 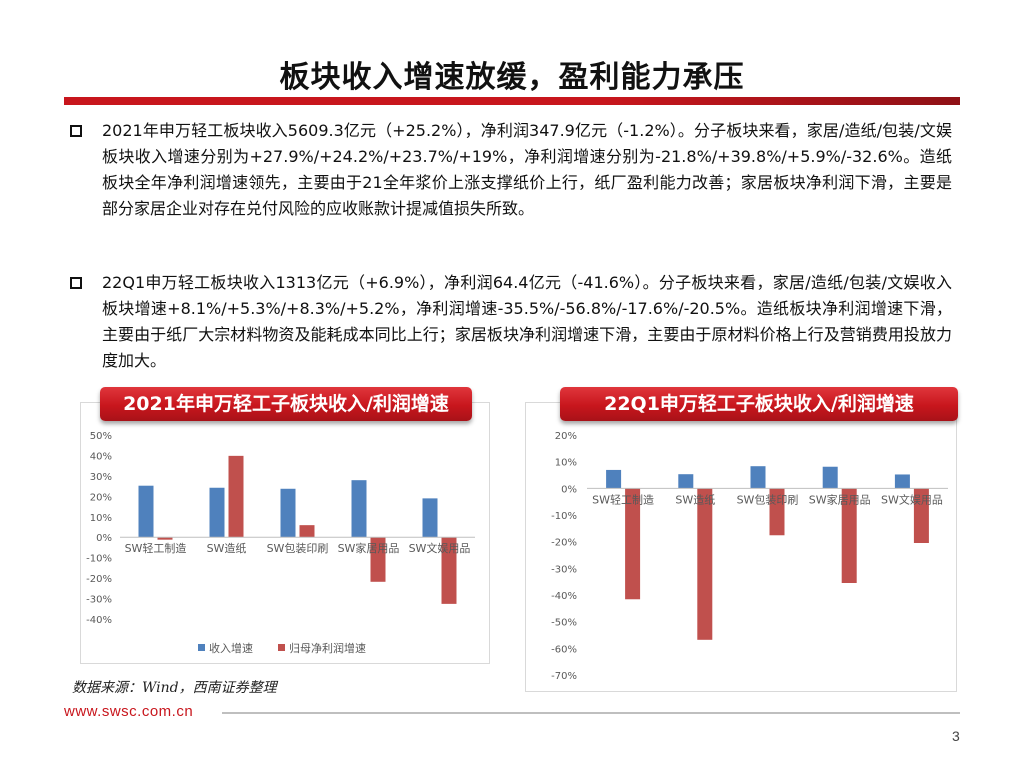 I want to click on title-underline, so click(x=512, y=101).